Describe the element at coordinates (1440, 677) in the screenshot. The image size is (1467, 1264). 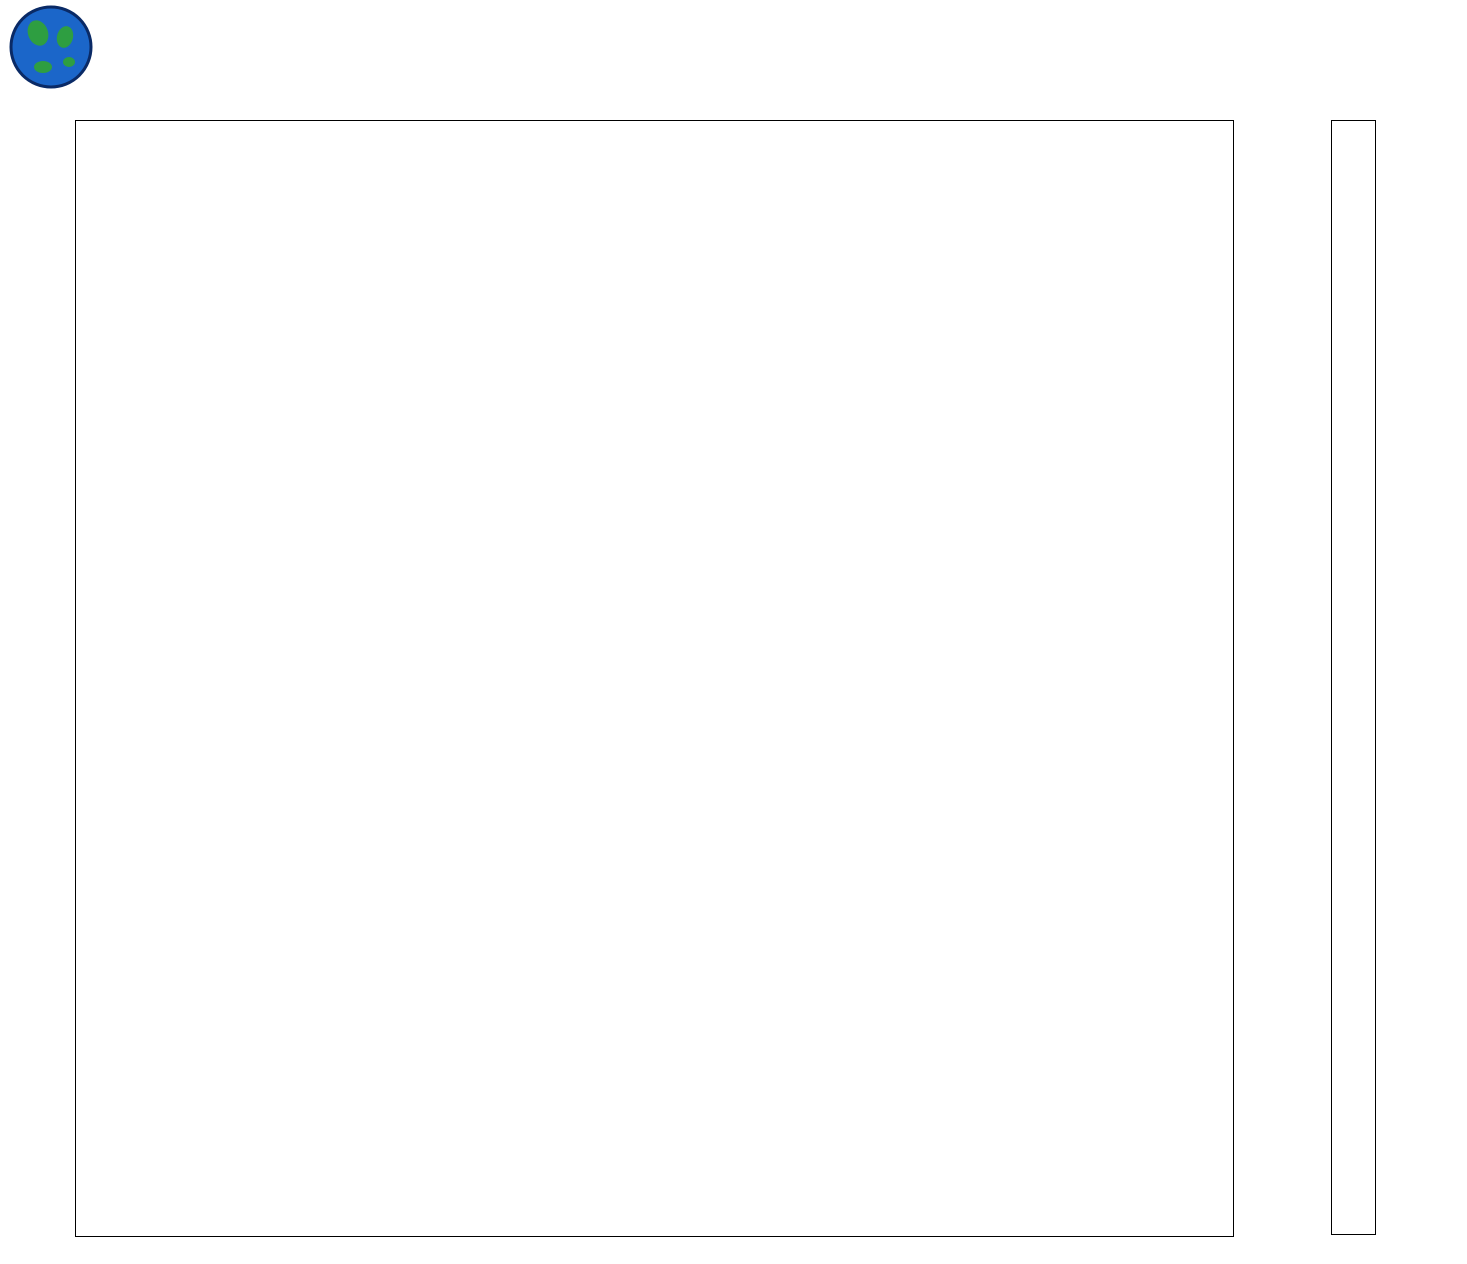
I see `colorbar-label` at that location.